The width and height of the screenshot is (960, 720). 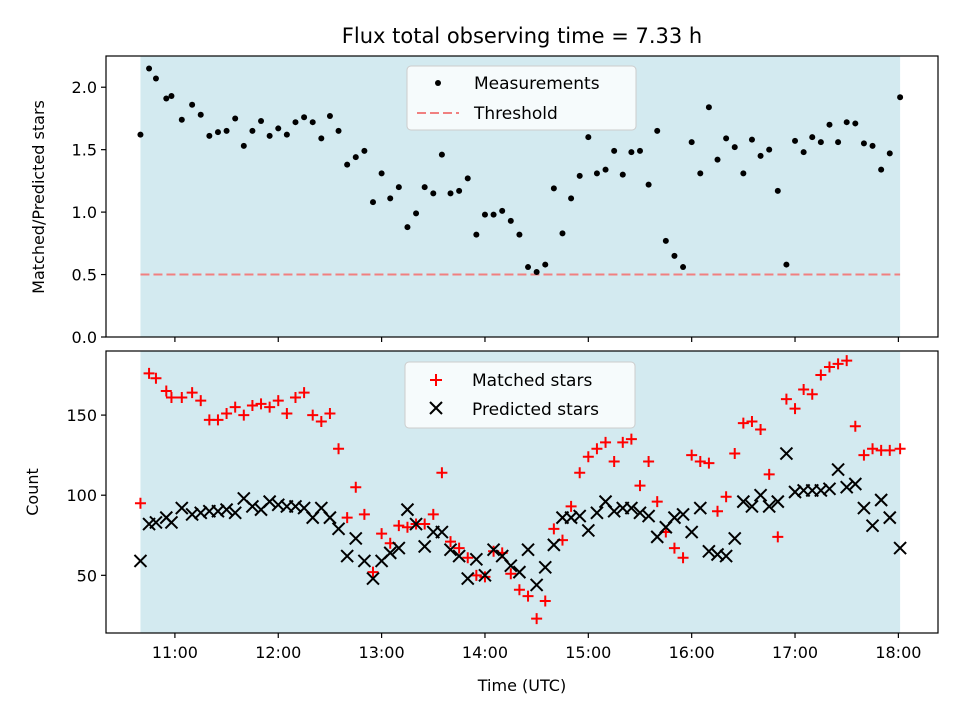 What do you see at coordinates (520, 395) in the screenshot?
I see `bottom-legend: Matched stars Predicted stars` at bounding box center [520, 395].